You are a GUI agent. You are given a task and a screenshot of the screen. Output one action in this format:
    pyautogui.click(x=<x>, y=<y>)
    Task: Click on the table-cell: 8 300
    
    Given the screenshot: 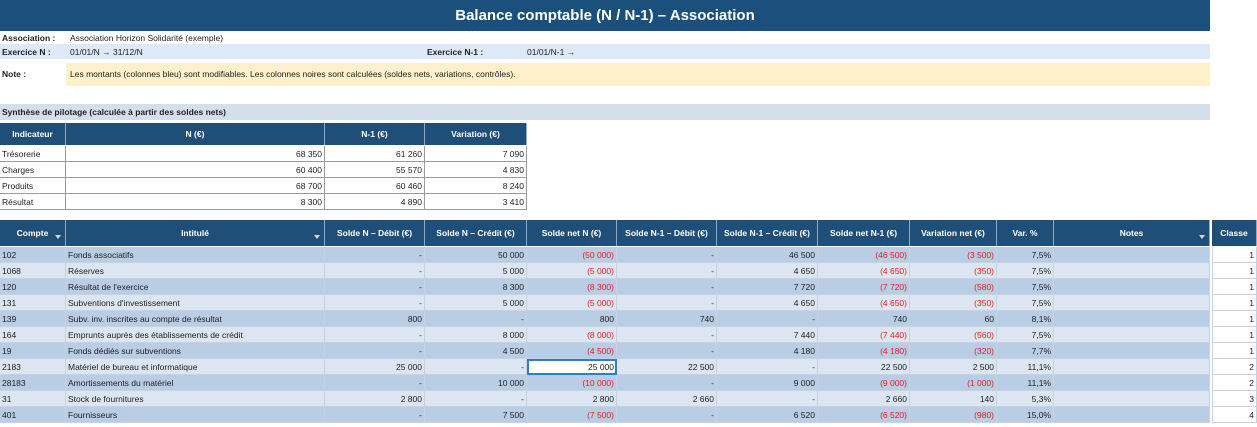 What is the action you would take?
    pyautogui.click(x=476, y=287)
    